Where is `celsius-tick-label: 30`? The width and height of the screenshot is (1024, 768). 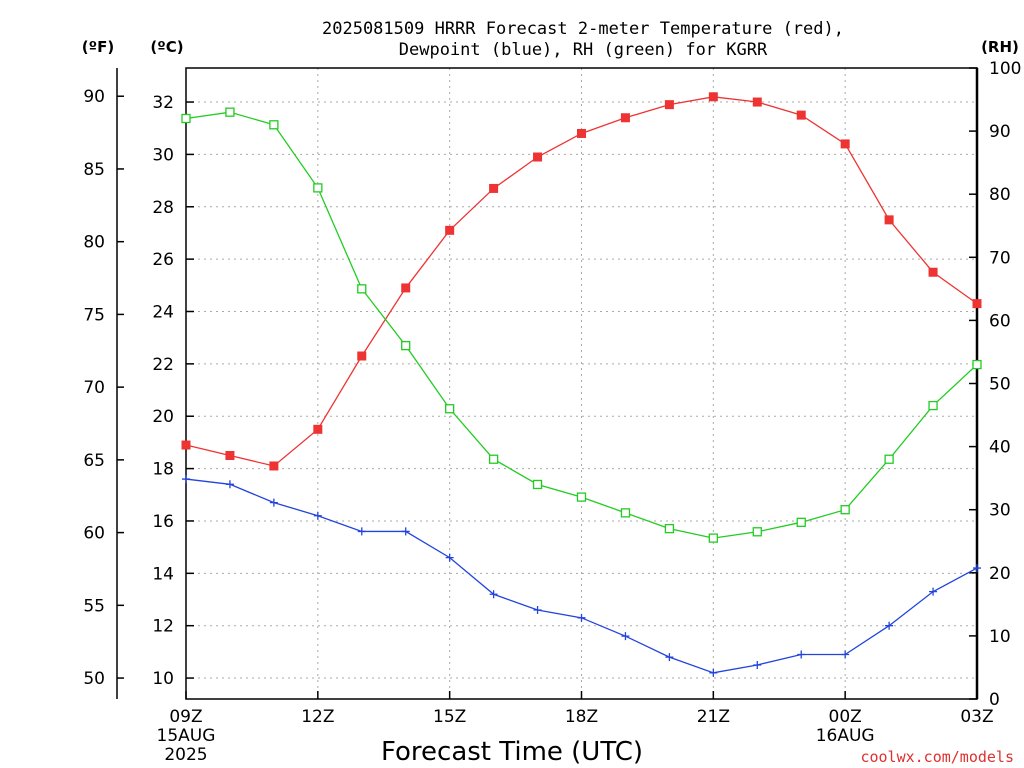
celsius-tick-label: 30 is located at coordinates (163, 155).